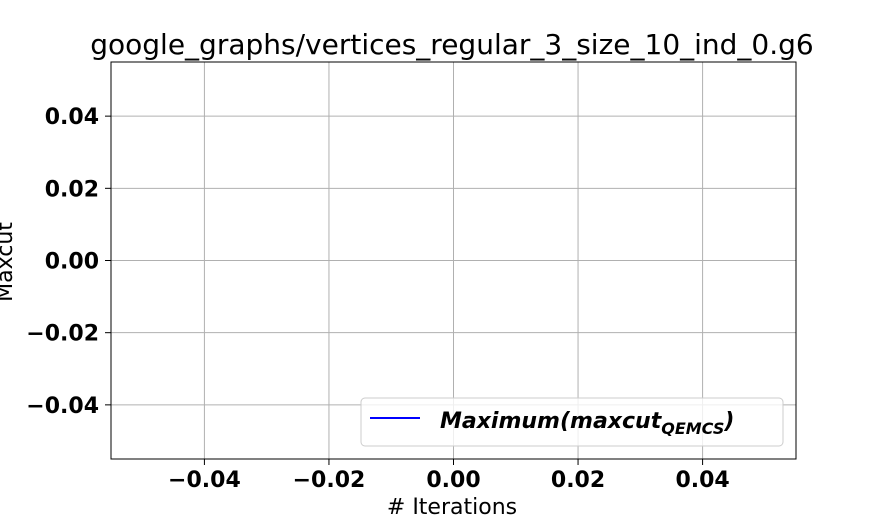 The image size is (884, 521). What do you see at coordinates (329, 480) in the screenshot?
I see `x-tick-label: −0.02` at bounding box center [329, 480].